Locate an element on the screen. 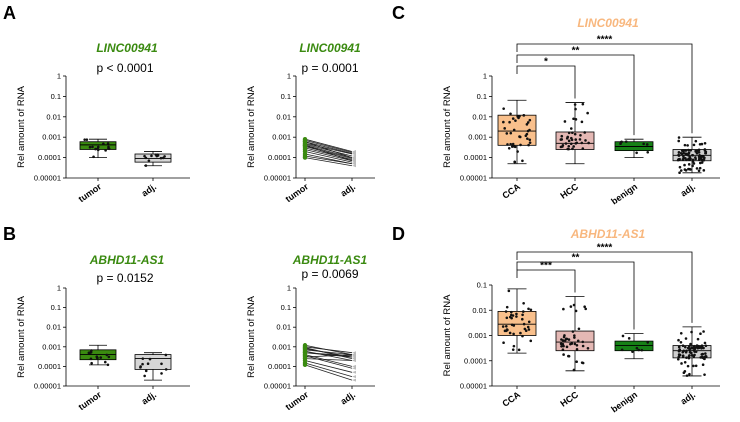 The height and width of the screenshot is (422, 740). adj-point is located at coordinates (354, 356).